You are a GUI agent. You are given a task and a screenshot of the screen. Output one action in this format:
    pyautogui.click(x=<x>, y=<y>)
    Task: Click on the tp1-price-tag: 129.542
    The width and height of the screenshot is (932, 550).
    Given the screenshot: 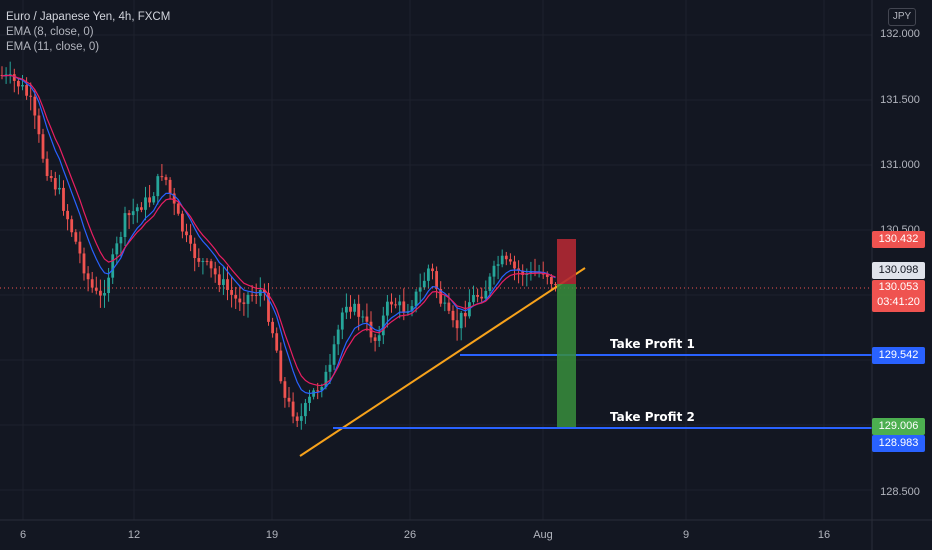 What is the action you would take?
    pyautogui.click(x=898, y=355)
    